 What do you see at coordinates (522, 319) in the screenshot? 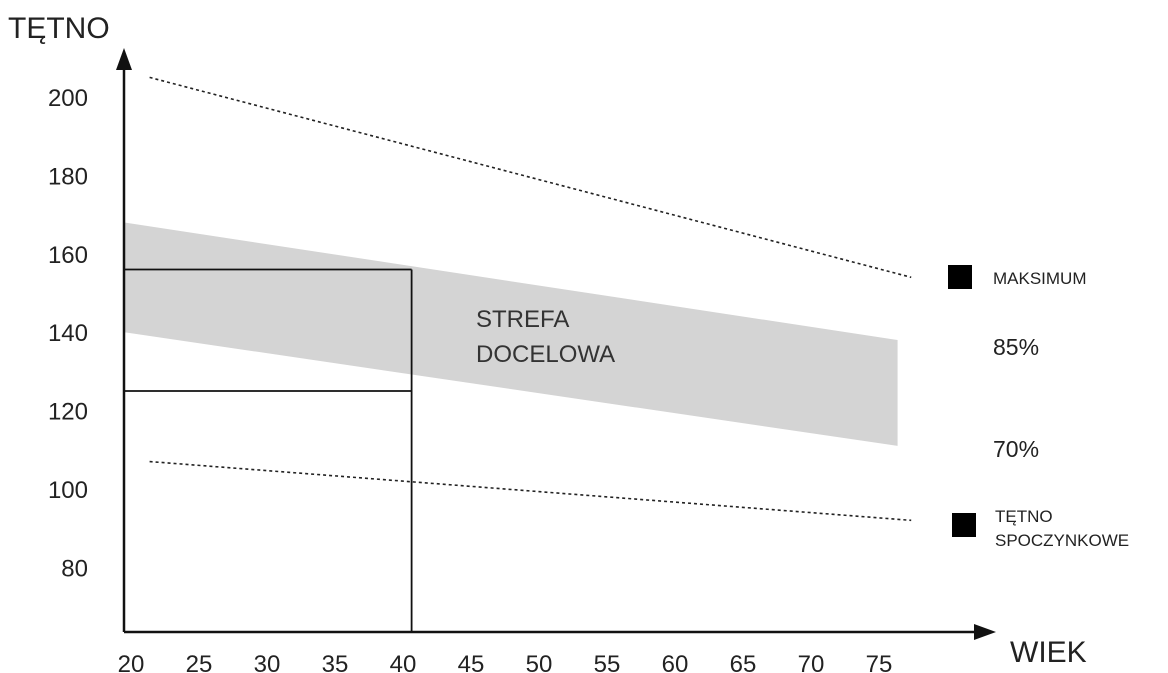
I see `zone-label-line1: STREFA` at bounding box center [522, 319].